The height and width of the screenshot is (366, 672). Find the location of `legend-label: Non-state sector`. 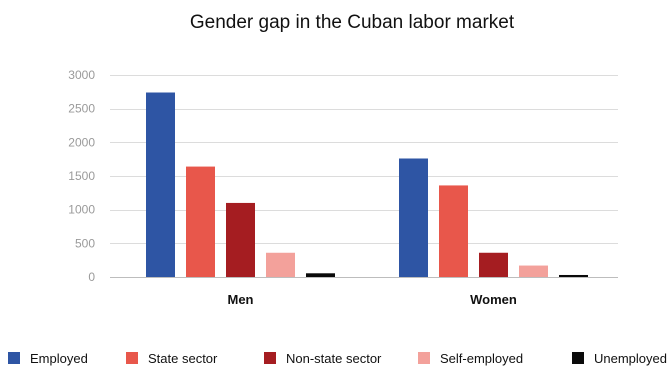

legend-label: Non-state sector is located at coordinates (334, 358).